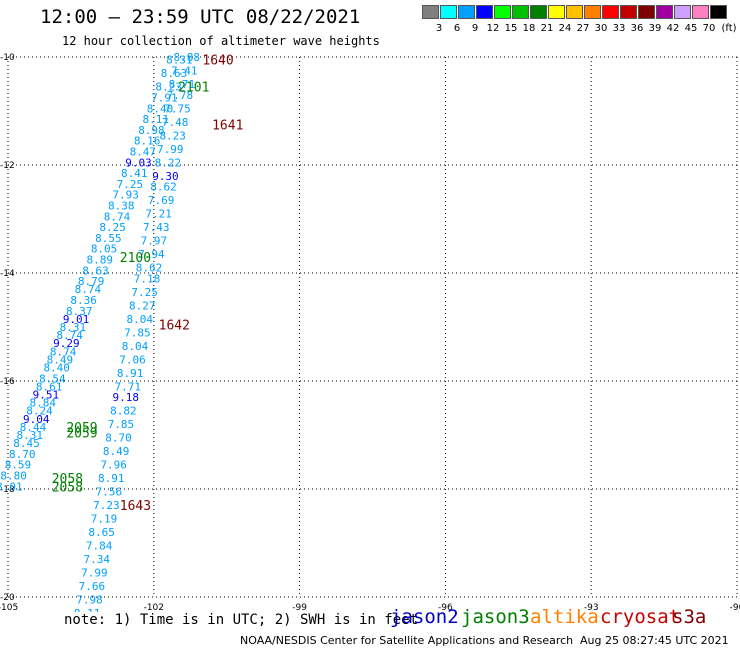  Describe the element at coordinates (135, 258) in the screenshot. I see `pass-time-label: 2100` at that location.